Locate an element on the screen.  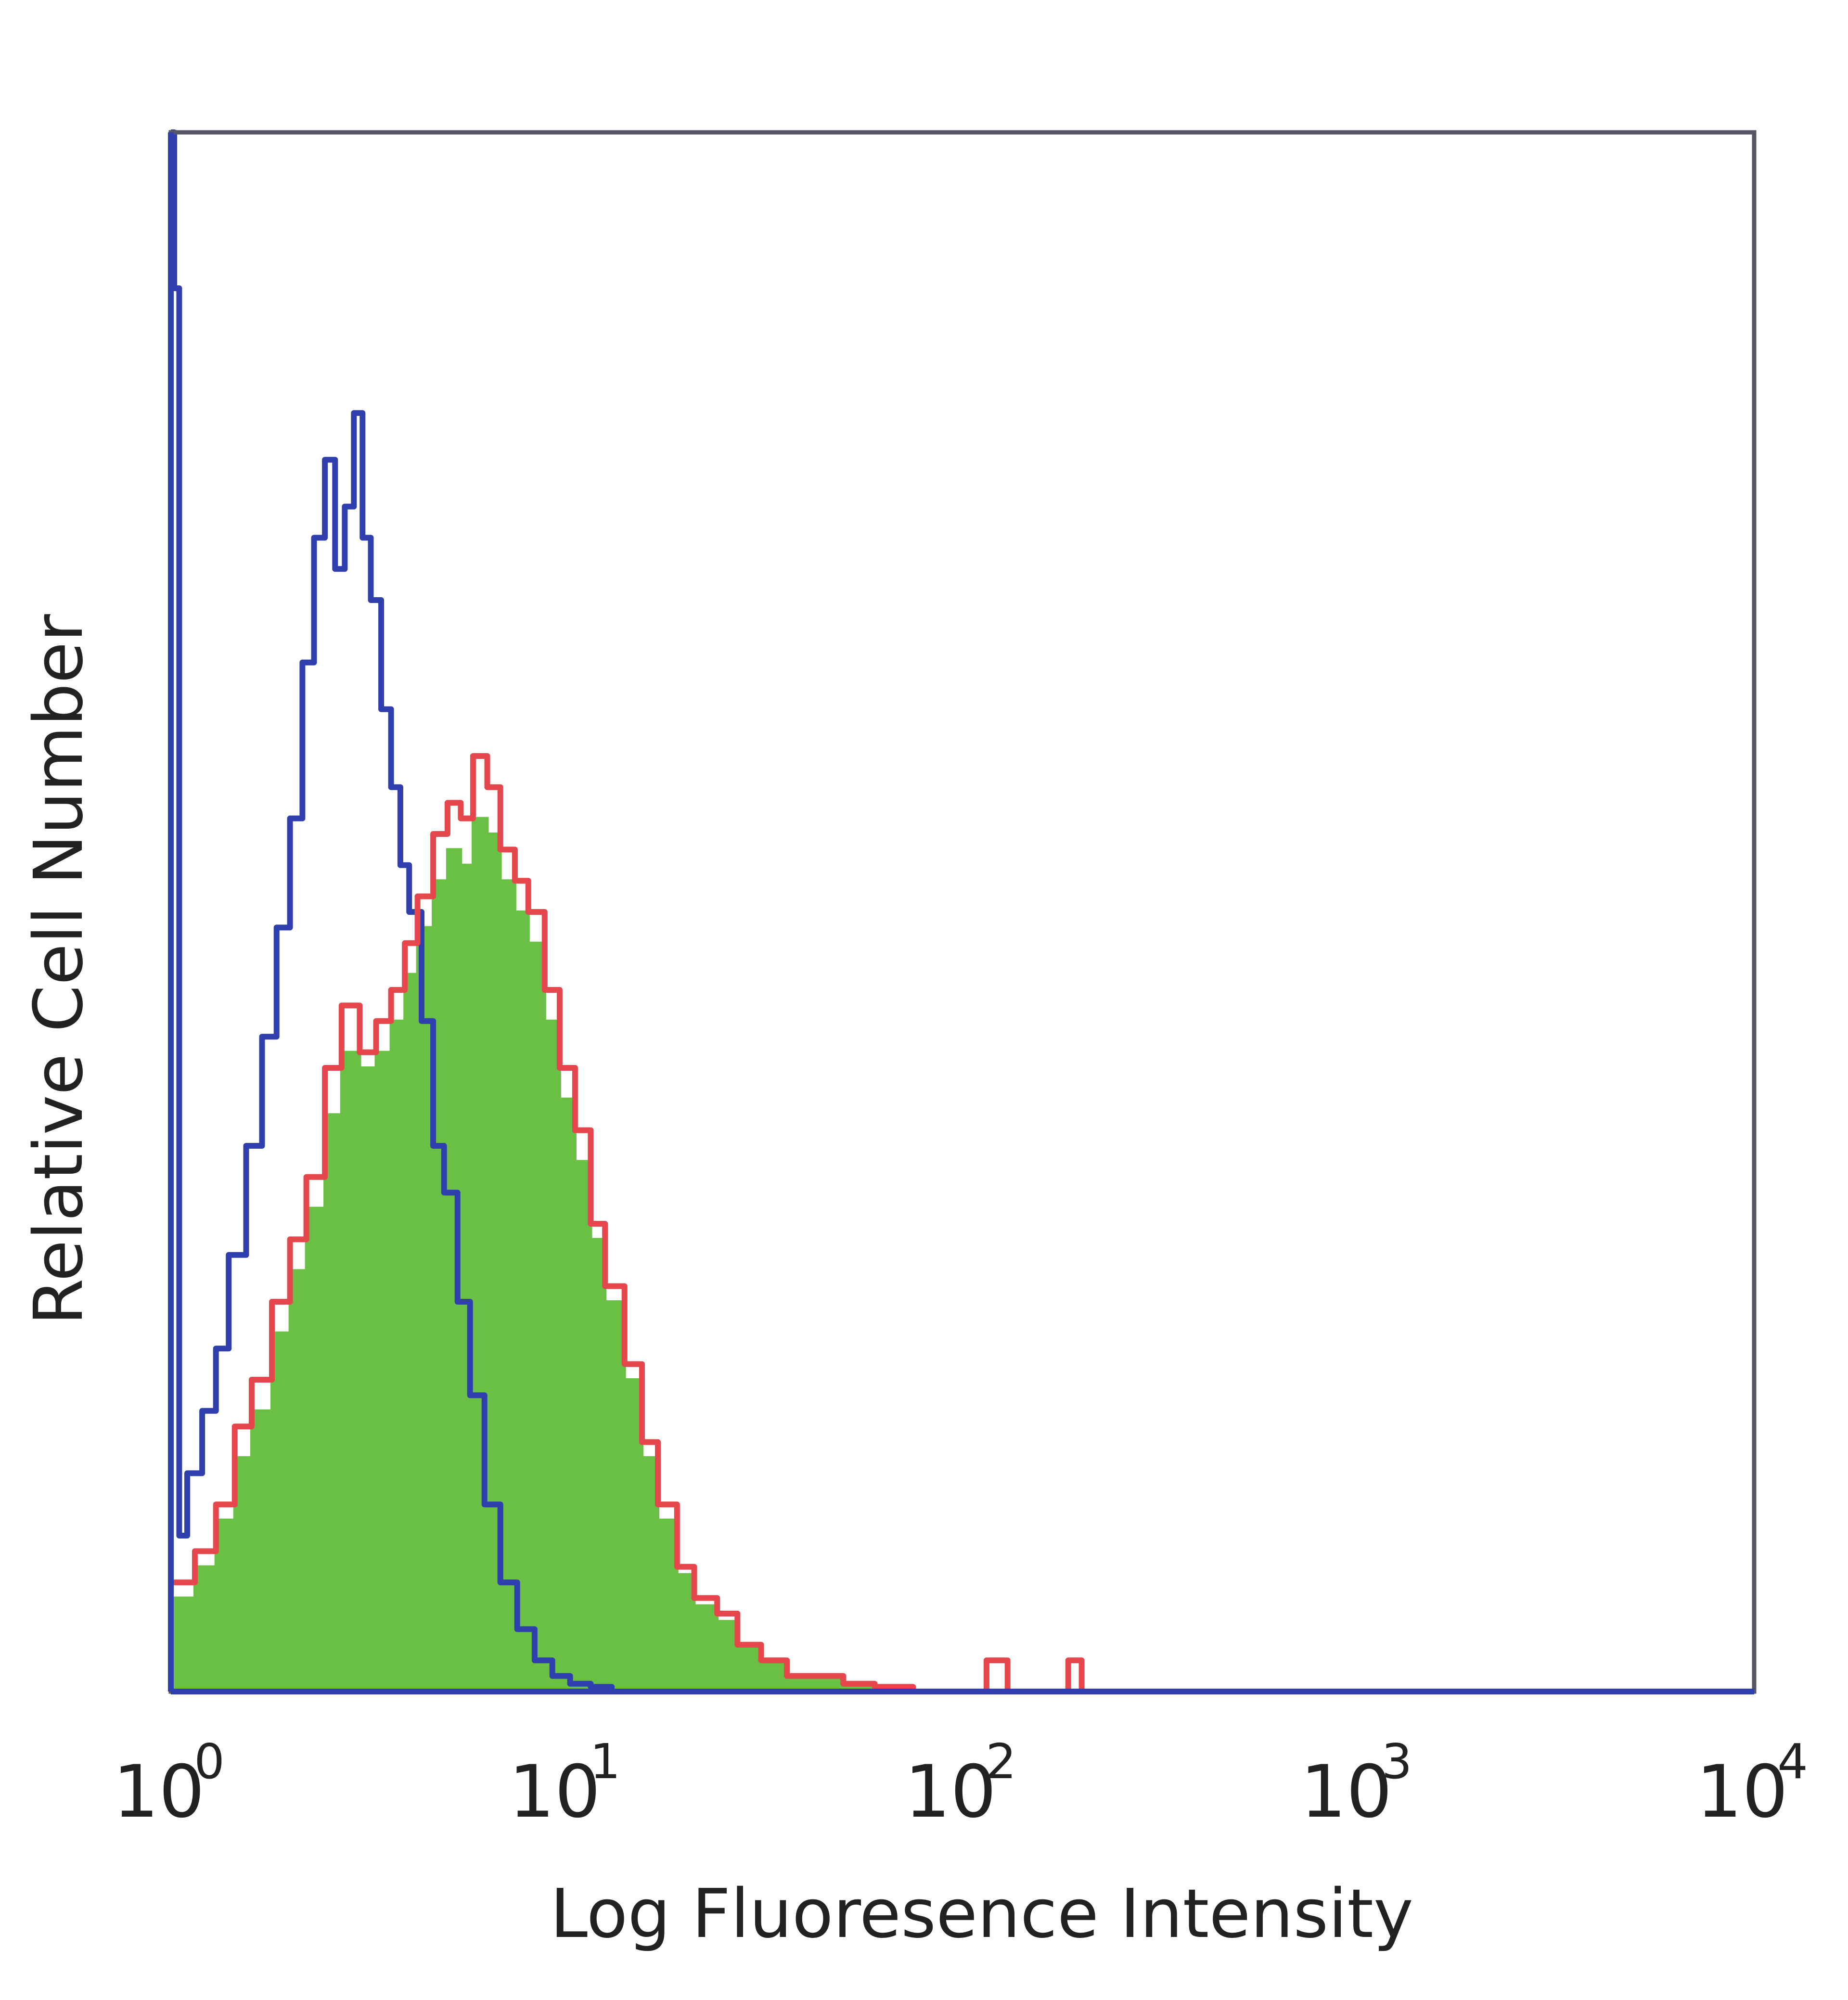
x-tick-label-4: 10 is located at coordinates (1742, 1792).